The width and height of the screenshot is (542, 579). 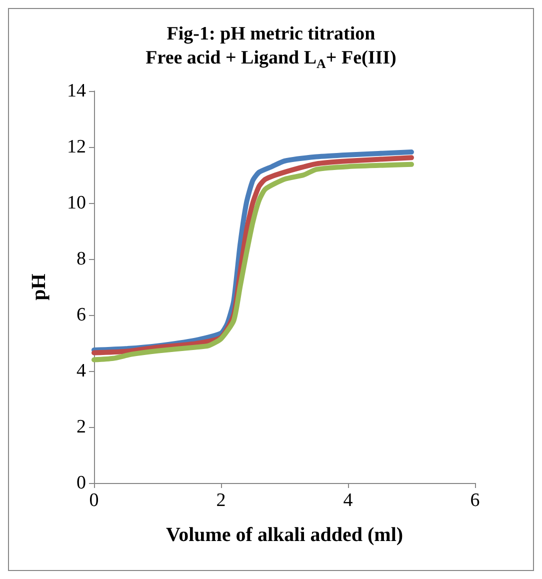 I want to click on y-tick-label: 0, so click(x=81, y=483).